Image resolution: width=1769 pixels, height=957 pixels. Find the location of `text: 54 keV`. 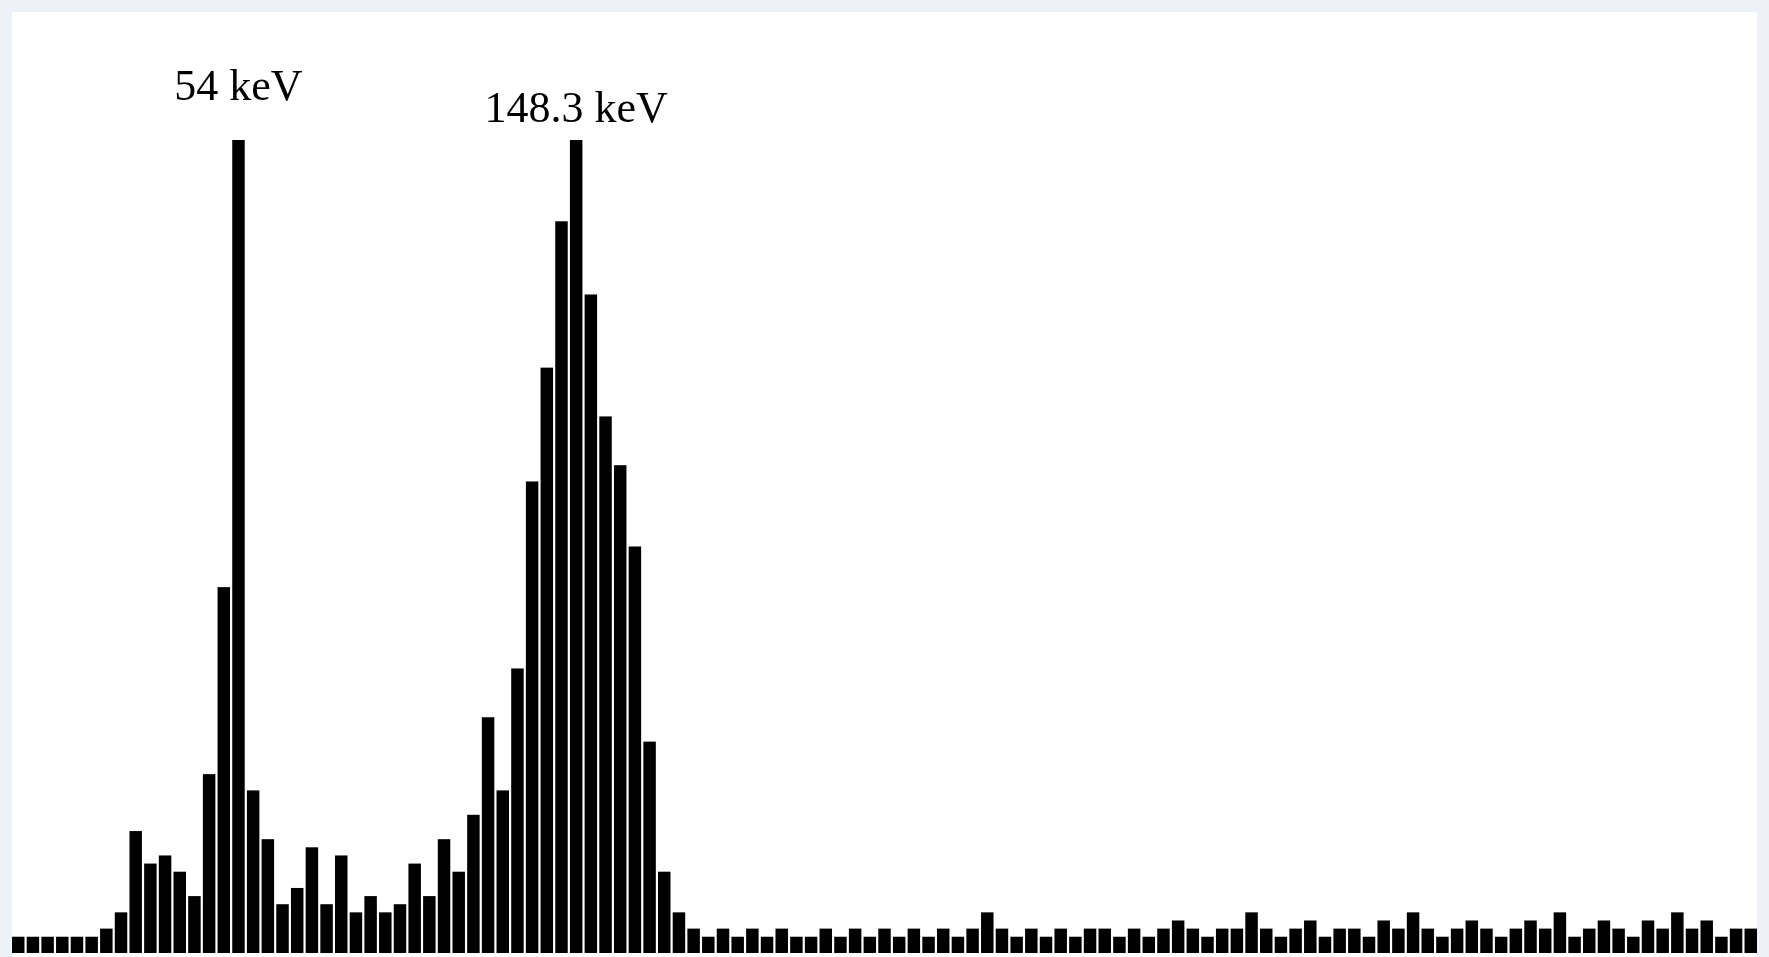

text: 54 keV is located at coordinates (238, 85).